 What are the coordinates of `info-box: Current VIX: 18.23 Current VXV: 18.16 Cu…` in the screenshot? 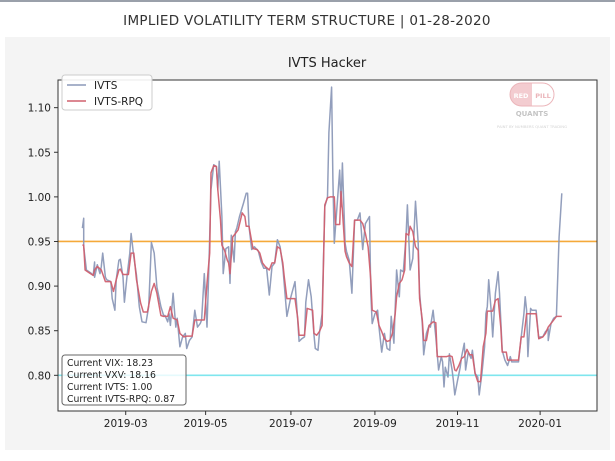 It's located at (124, 380).